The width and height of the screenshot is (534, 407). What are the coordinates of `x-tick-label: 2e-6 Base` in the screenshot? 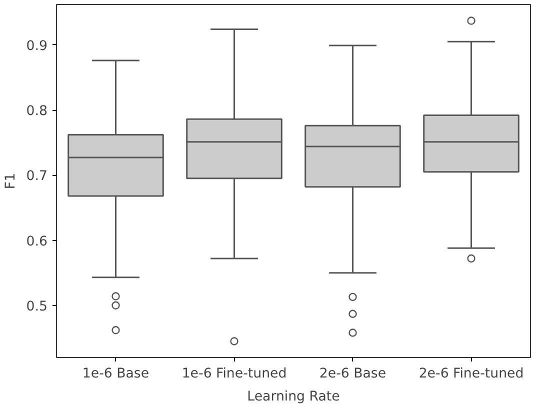 It's located at (352, 374).